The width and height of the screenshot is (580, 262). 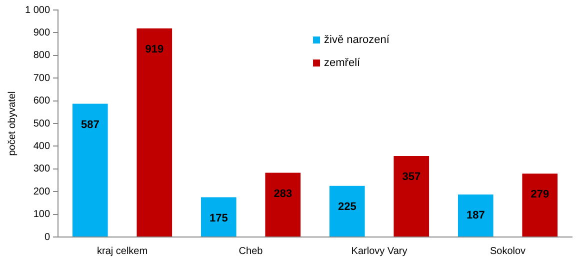 What do you see at coordinates (41, 146) in the screenshot?
I see `y-tick-label: 400` at bounding box center [41, 146].